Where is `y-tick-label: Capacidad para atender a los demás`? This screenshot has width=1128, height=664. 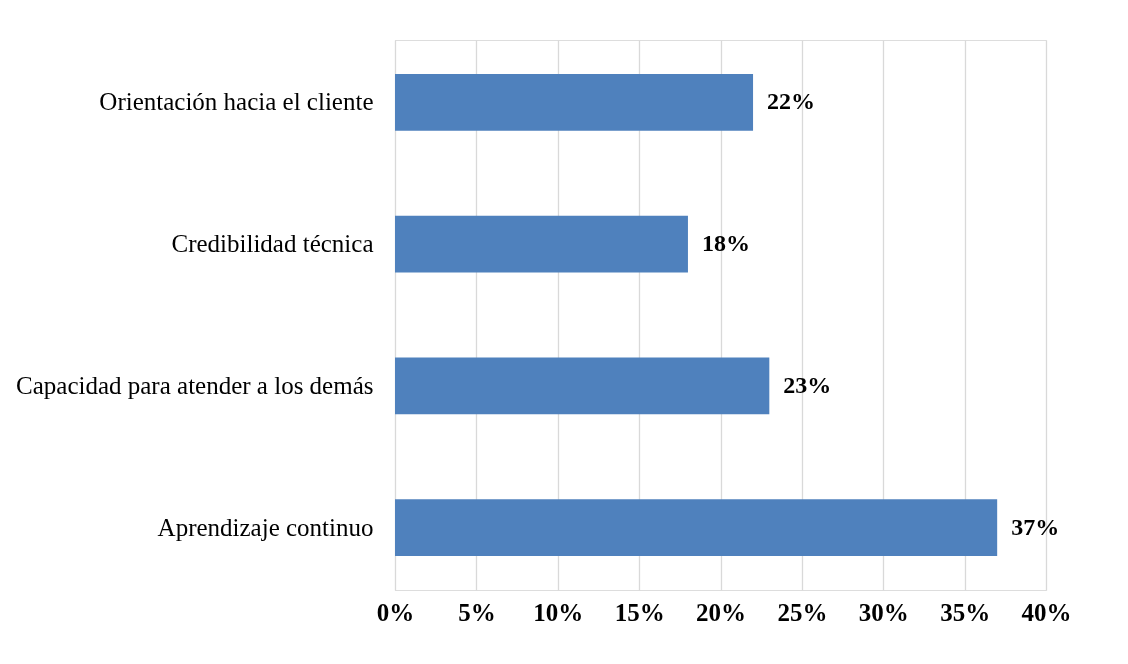
y-tick-label: Capacidad para atender a los demás is located at coordinates (195, 385).